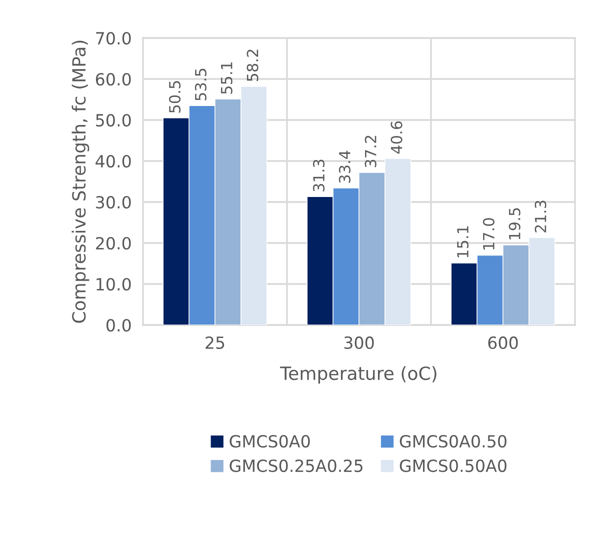 The width and height of the screenshot is (616, 543). I want to click on data-label: 21.3, so click(540, 216).